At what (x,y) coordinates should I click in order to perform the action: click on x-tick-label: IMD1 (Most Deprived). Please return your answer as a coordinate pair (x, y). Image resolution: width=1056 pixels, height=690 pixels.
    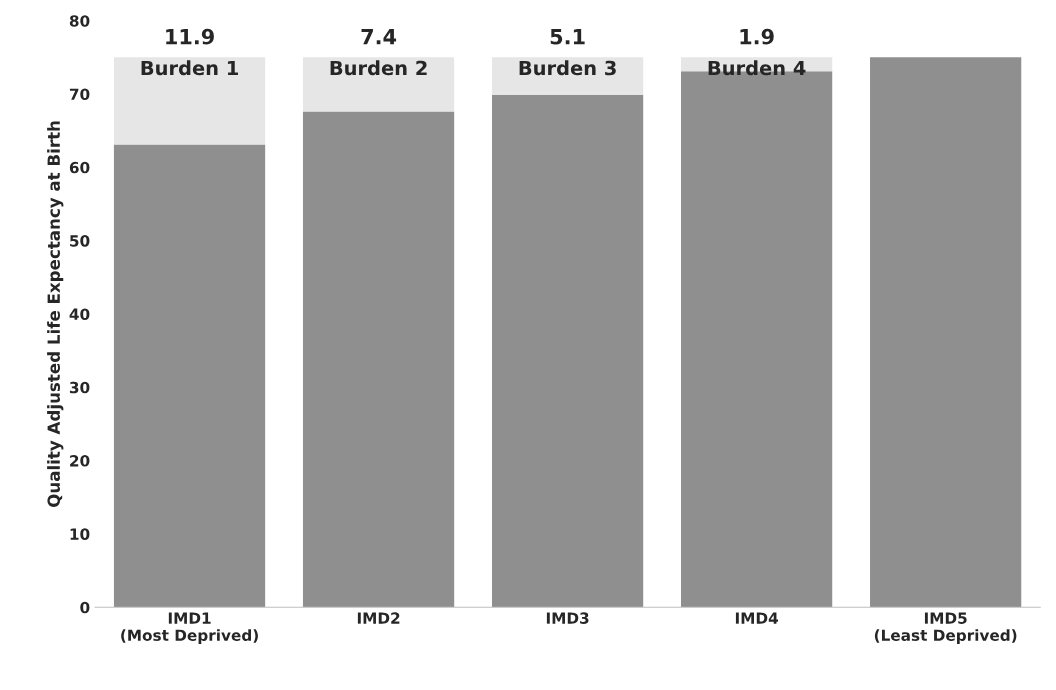
    Looking at the image, I should click on (189, 628).